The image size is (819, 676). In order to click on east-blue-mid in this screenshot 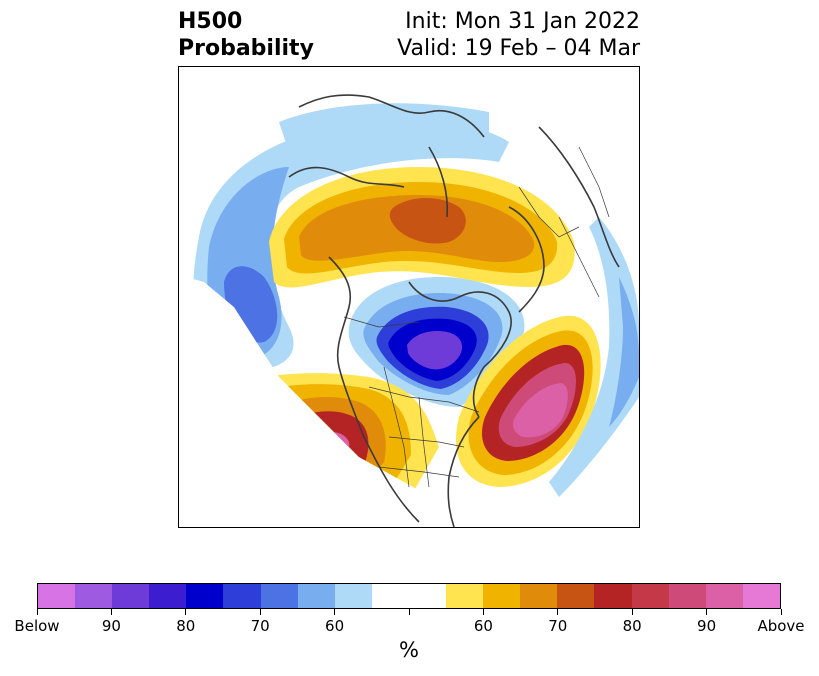, I will do `click(624, 352)`.